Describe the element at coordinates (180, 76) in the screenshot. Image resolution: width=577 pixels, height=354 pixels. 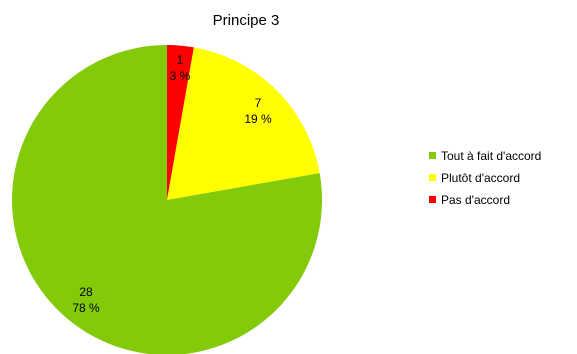
I see `data-label-percent-pas: 3 %` at that location.